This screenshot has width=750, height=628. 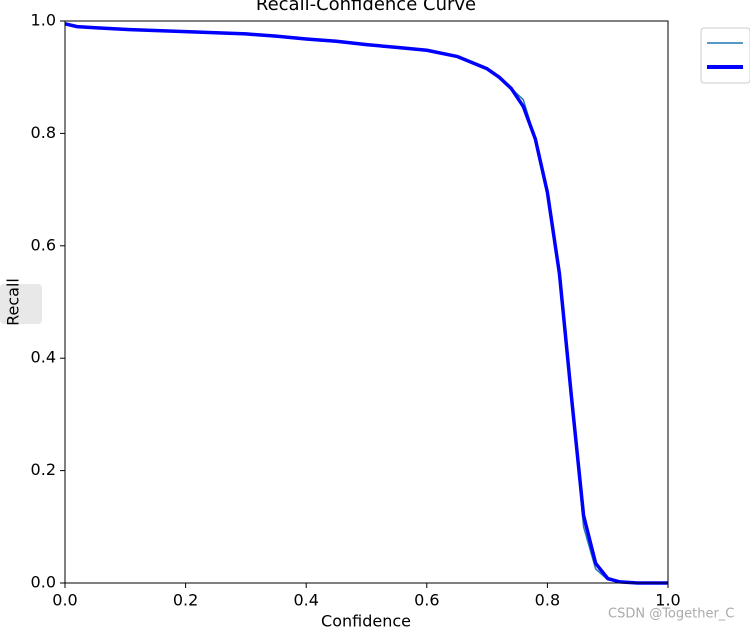 I want to click on chart-title: Recall-Confidence Curve, so click(x=366, y=7).